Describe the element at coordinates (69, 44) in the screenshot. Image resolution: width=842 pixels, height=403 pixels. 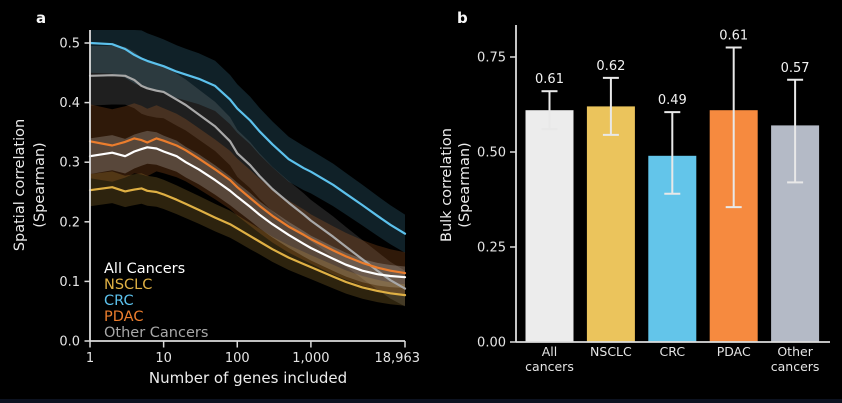
I see `a-y-tick-label: 0.5` at that location.